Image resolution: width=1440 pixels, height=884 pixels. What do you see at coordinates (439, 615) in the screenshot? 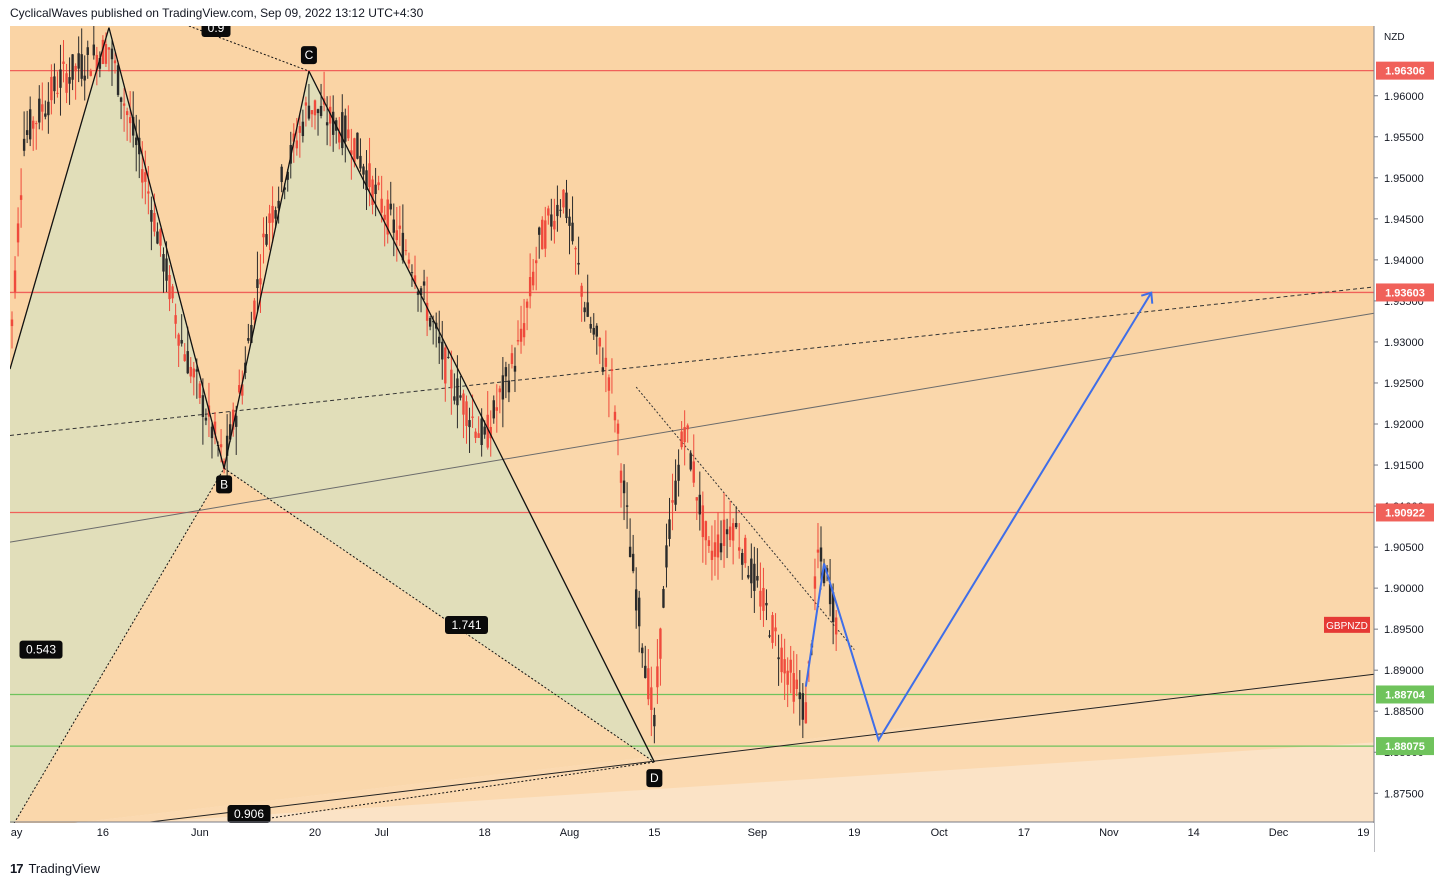
I see `pattern-ratio-line-bd` at bounding box center [439, 615].